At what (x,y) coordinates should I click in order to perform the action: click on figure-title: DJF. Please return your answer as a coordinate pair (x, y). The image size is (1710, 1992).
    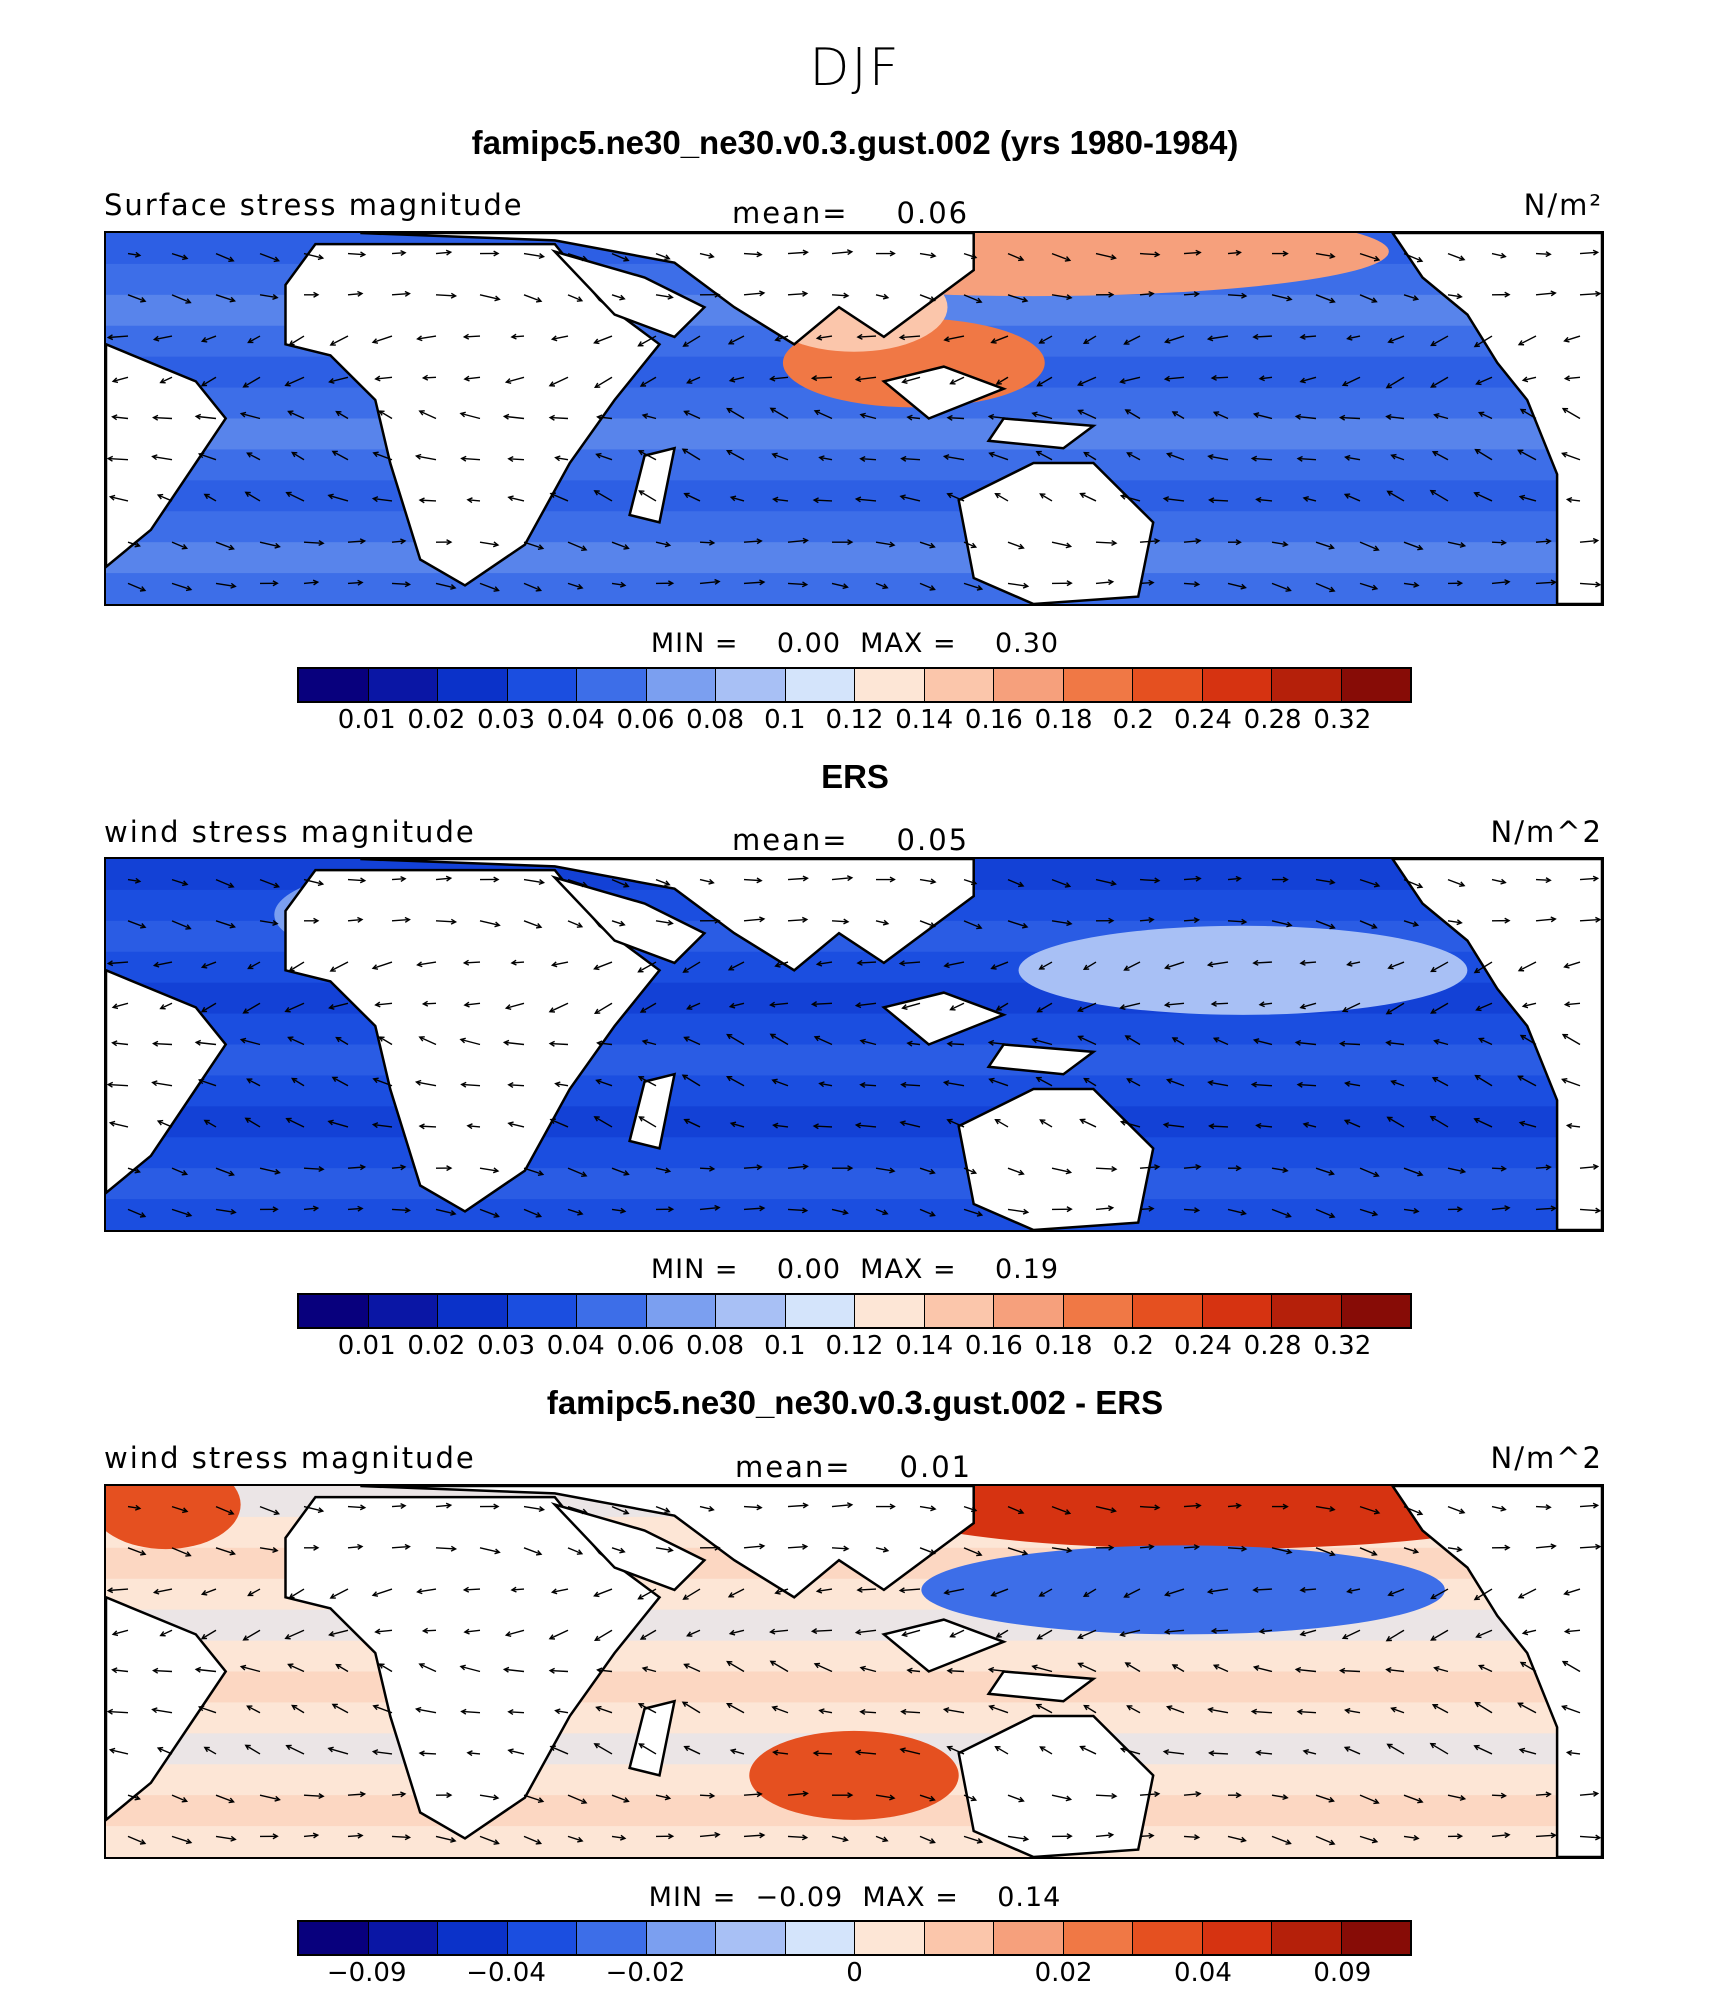
    Looking at the image, I should click on (855, 68).